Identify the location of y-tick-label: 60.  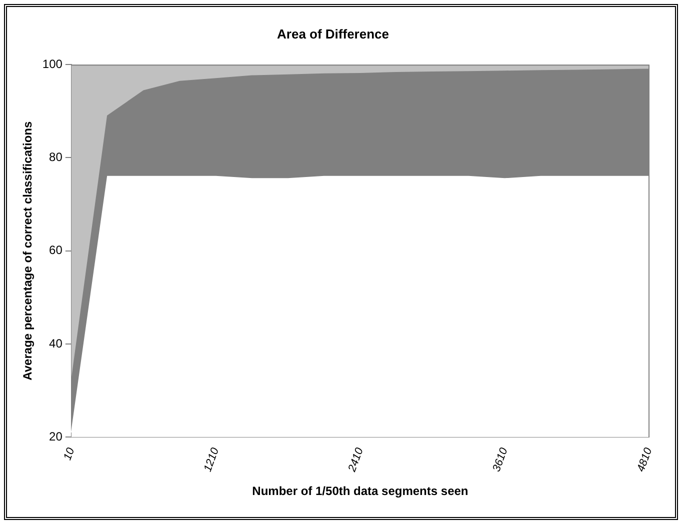
(56, 250).